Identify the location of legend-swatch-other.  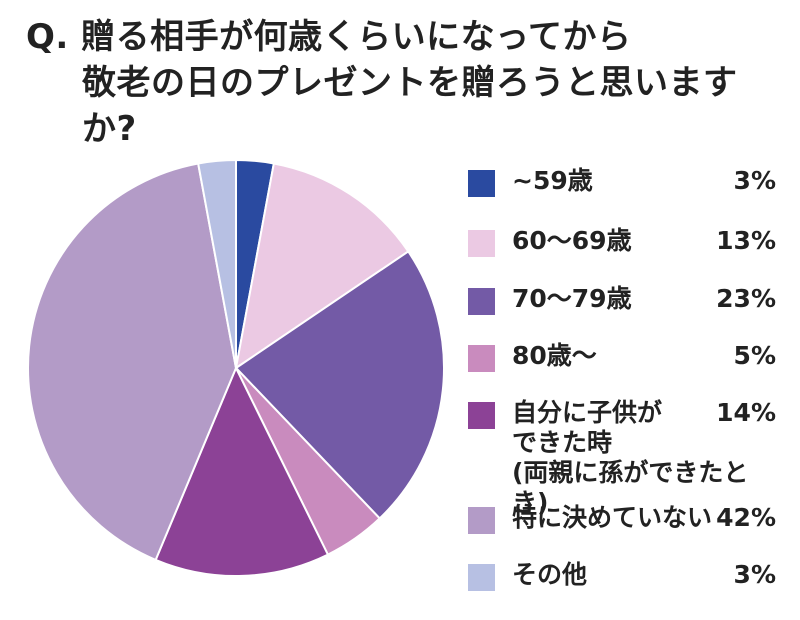
(481, 577).